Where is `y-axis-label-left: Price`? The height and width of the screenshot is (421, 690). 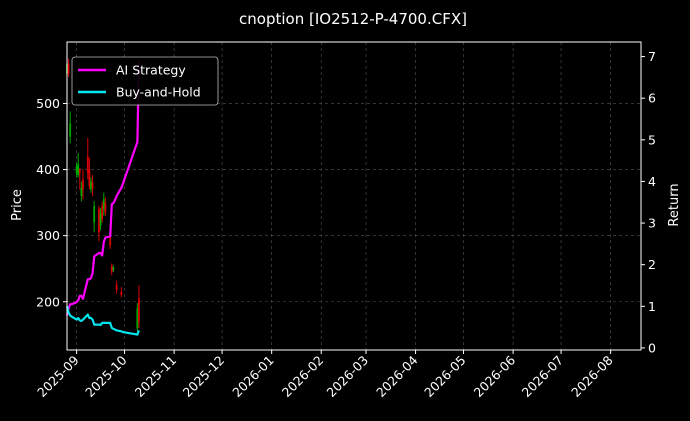
y-axis-label-left: Price is located at coordinates (17, 205).